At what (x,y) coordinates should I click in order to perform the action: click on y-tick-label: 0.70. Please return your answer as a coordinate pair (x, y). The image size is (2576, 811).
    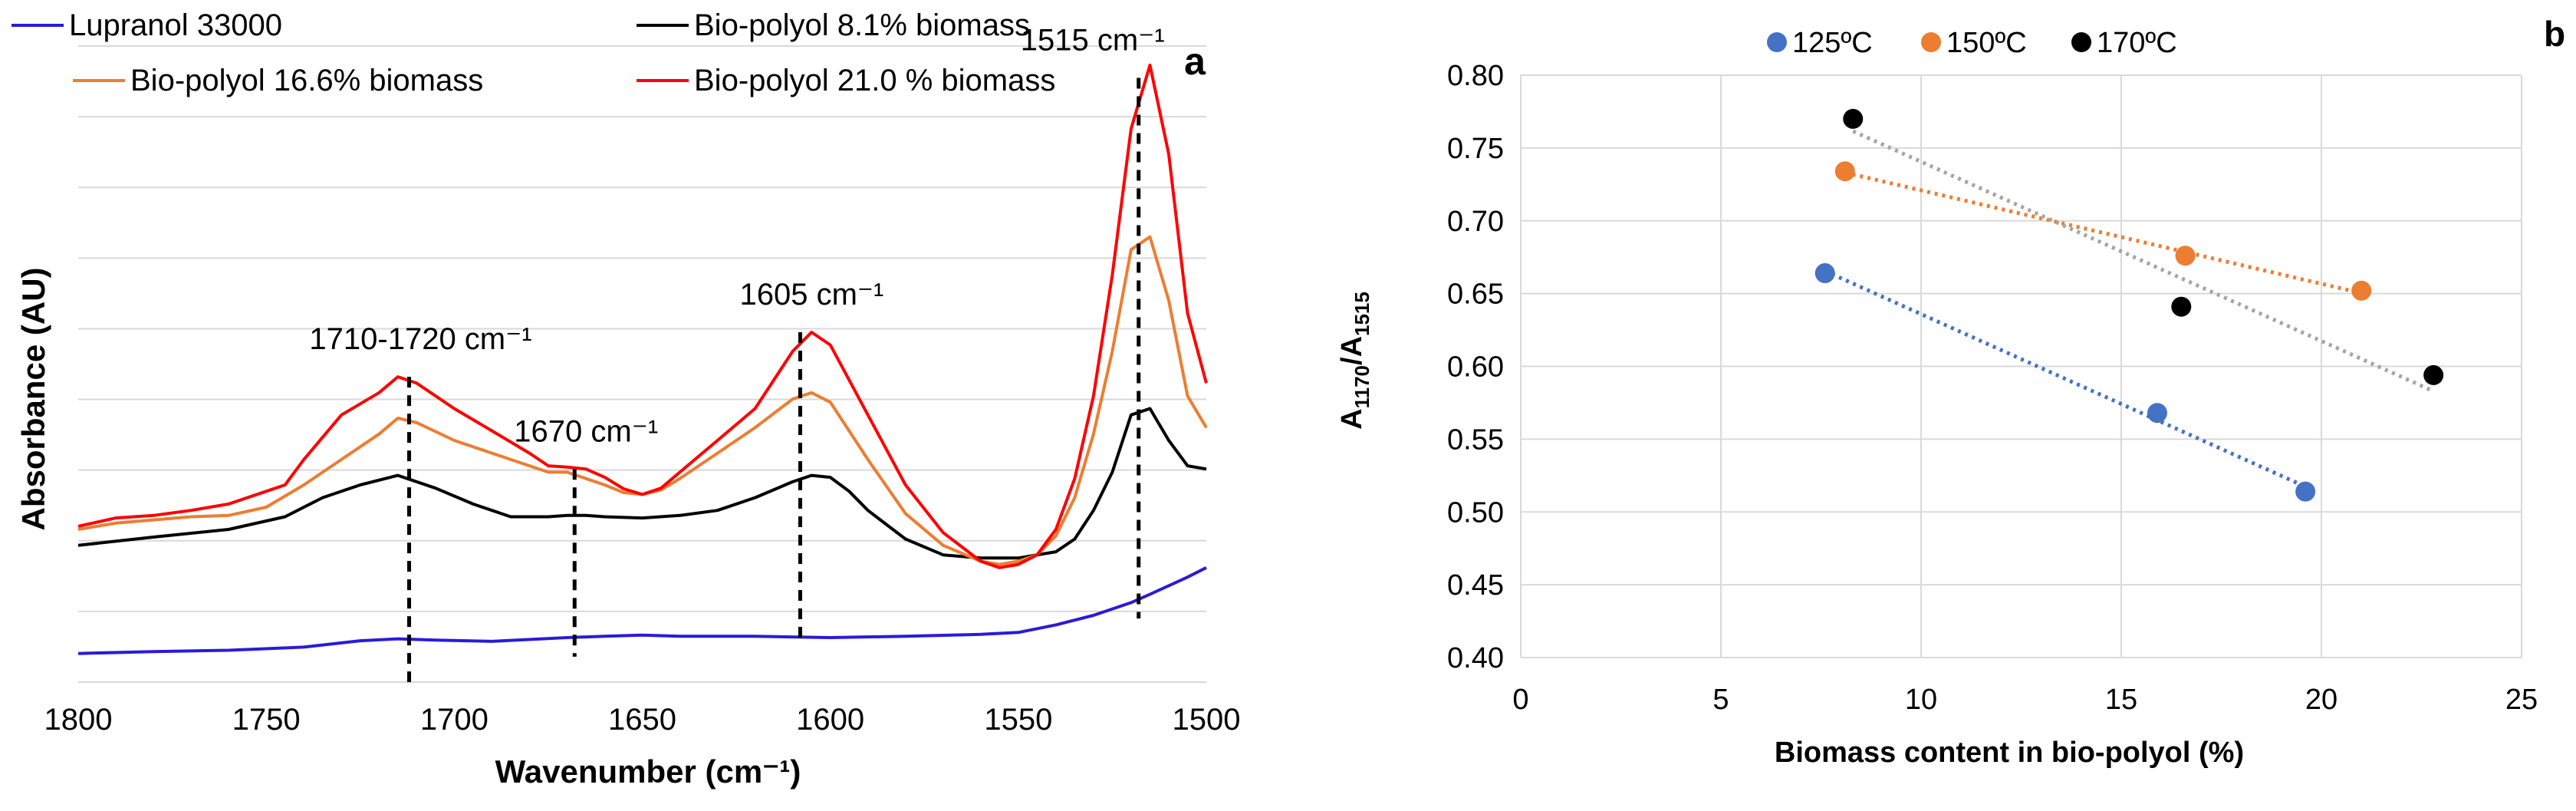
    Looking at the image, I should click on (1475, 222).